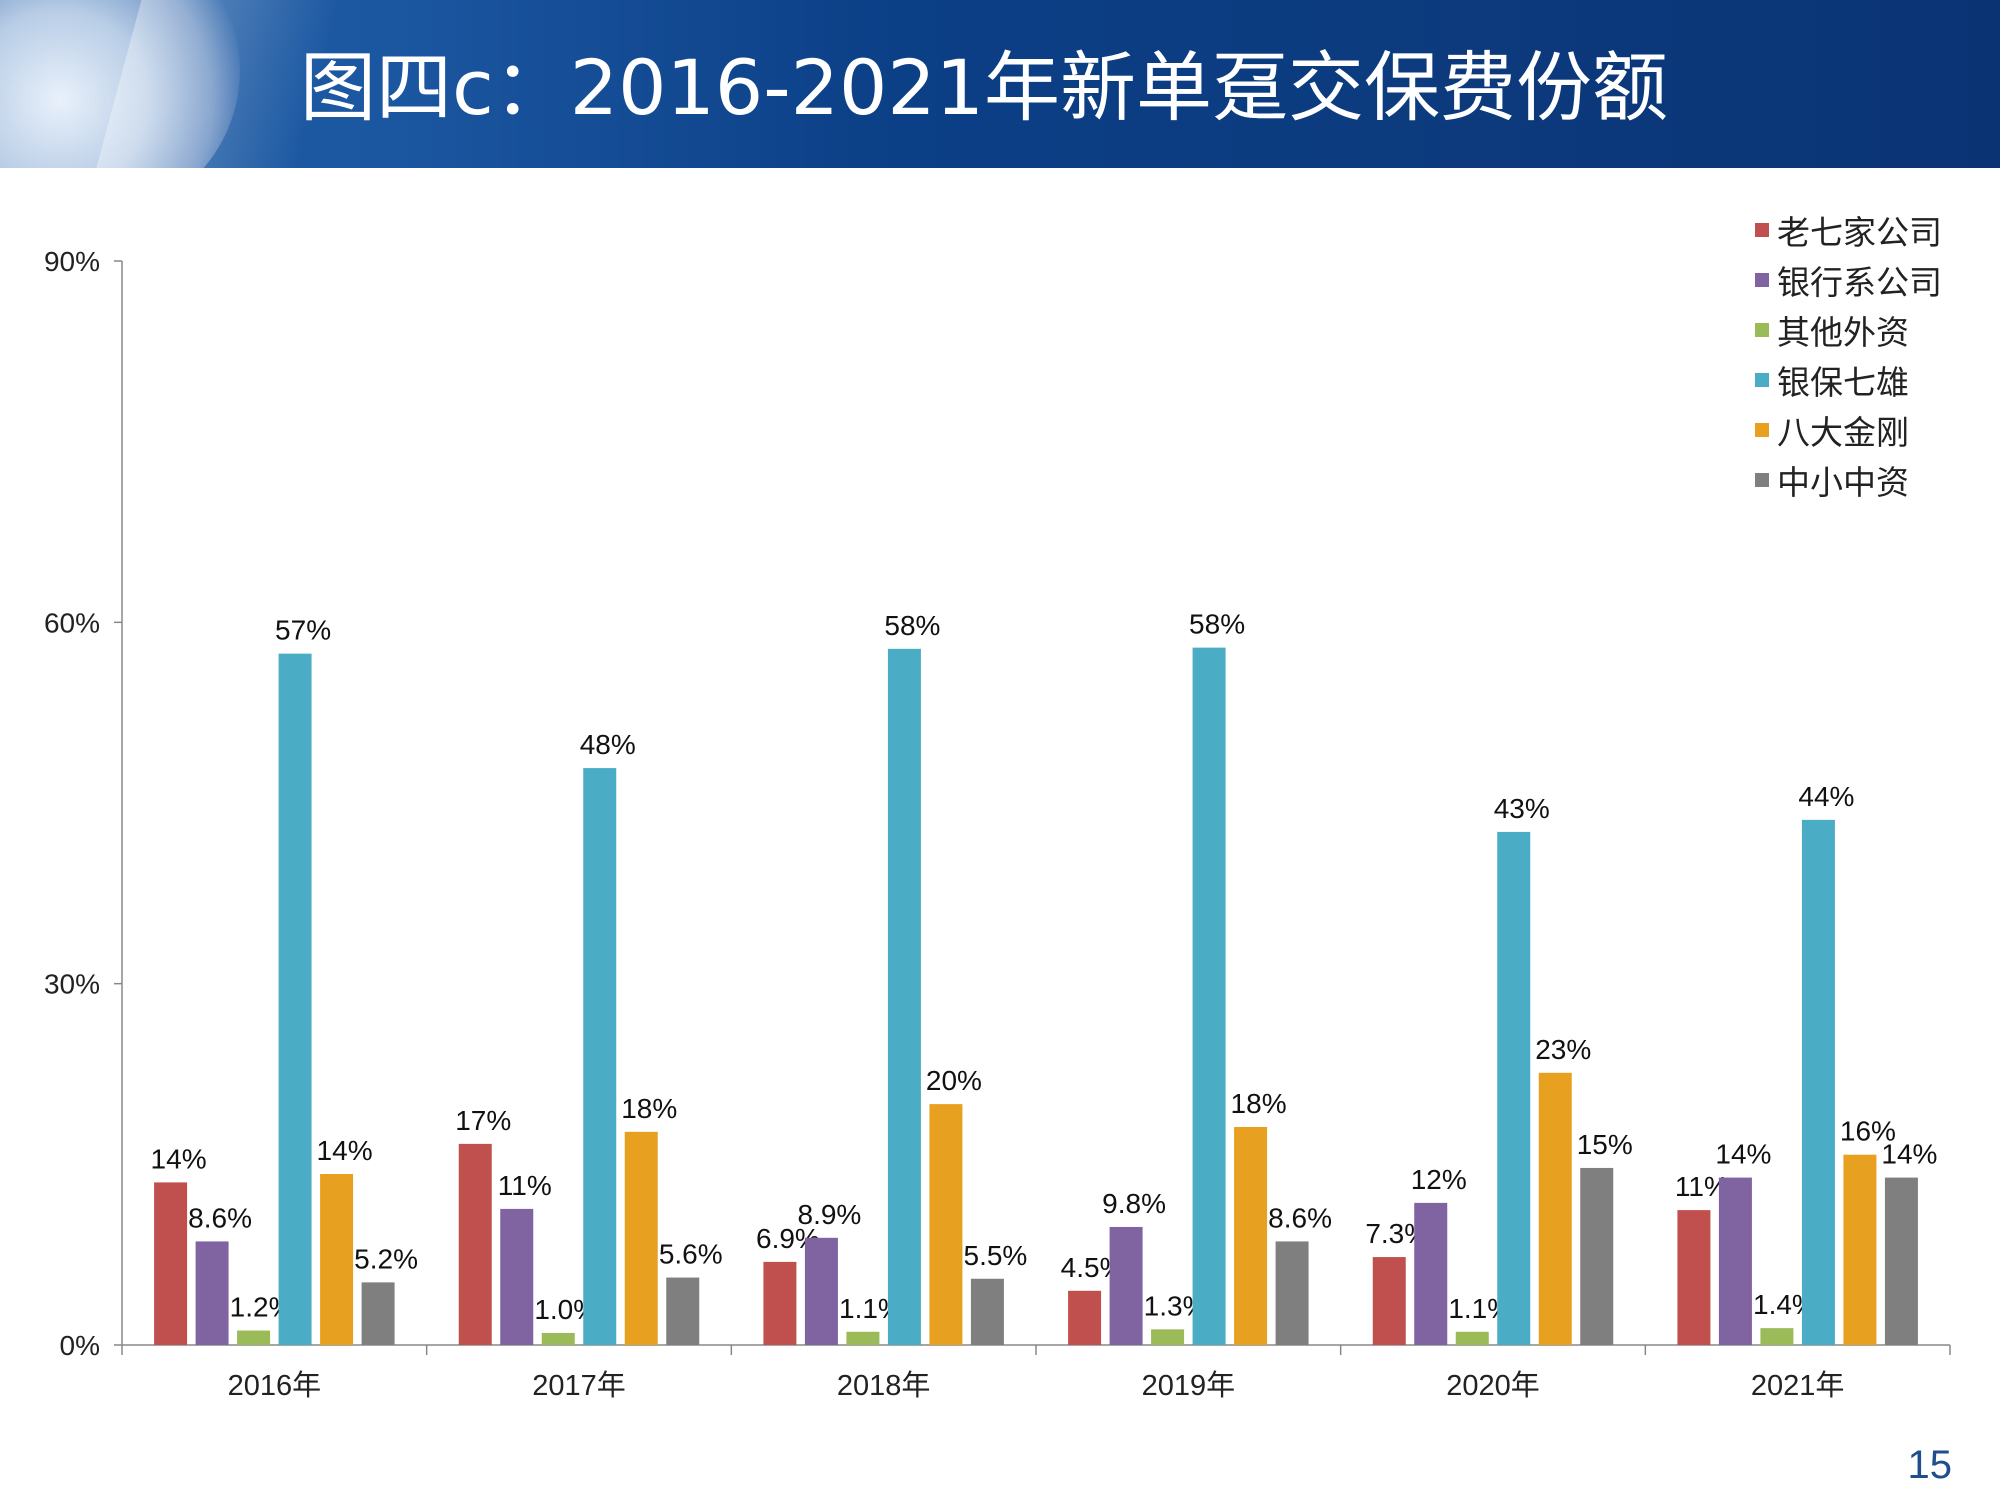  I want to click on header-decoration, so click(120, 84).